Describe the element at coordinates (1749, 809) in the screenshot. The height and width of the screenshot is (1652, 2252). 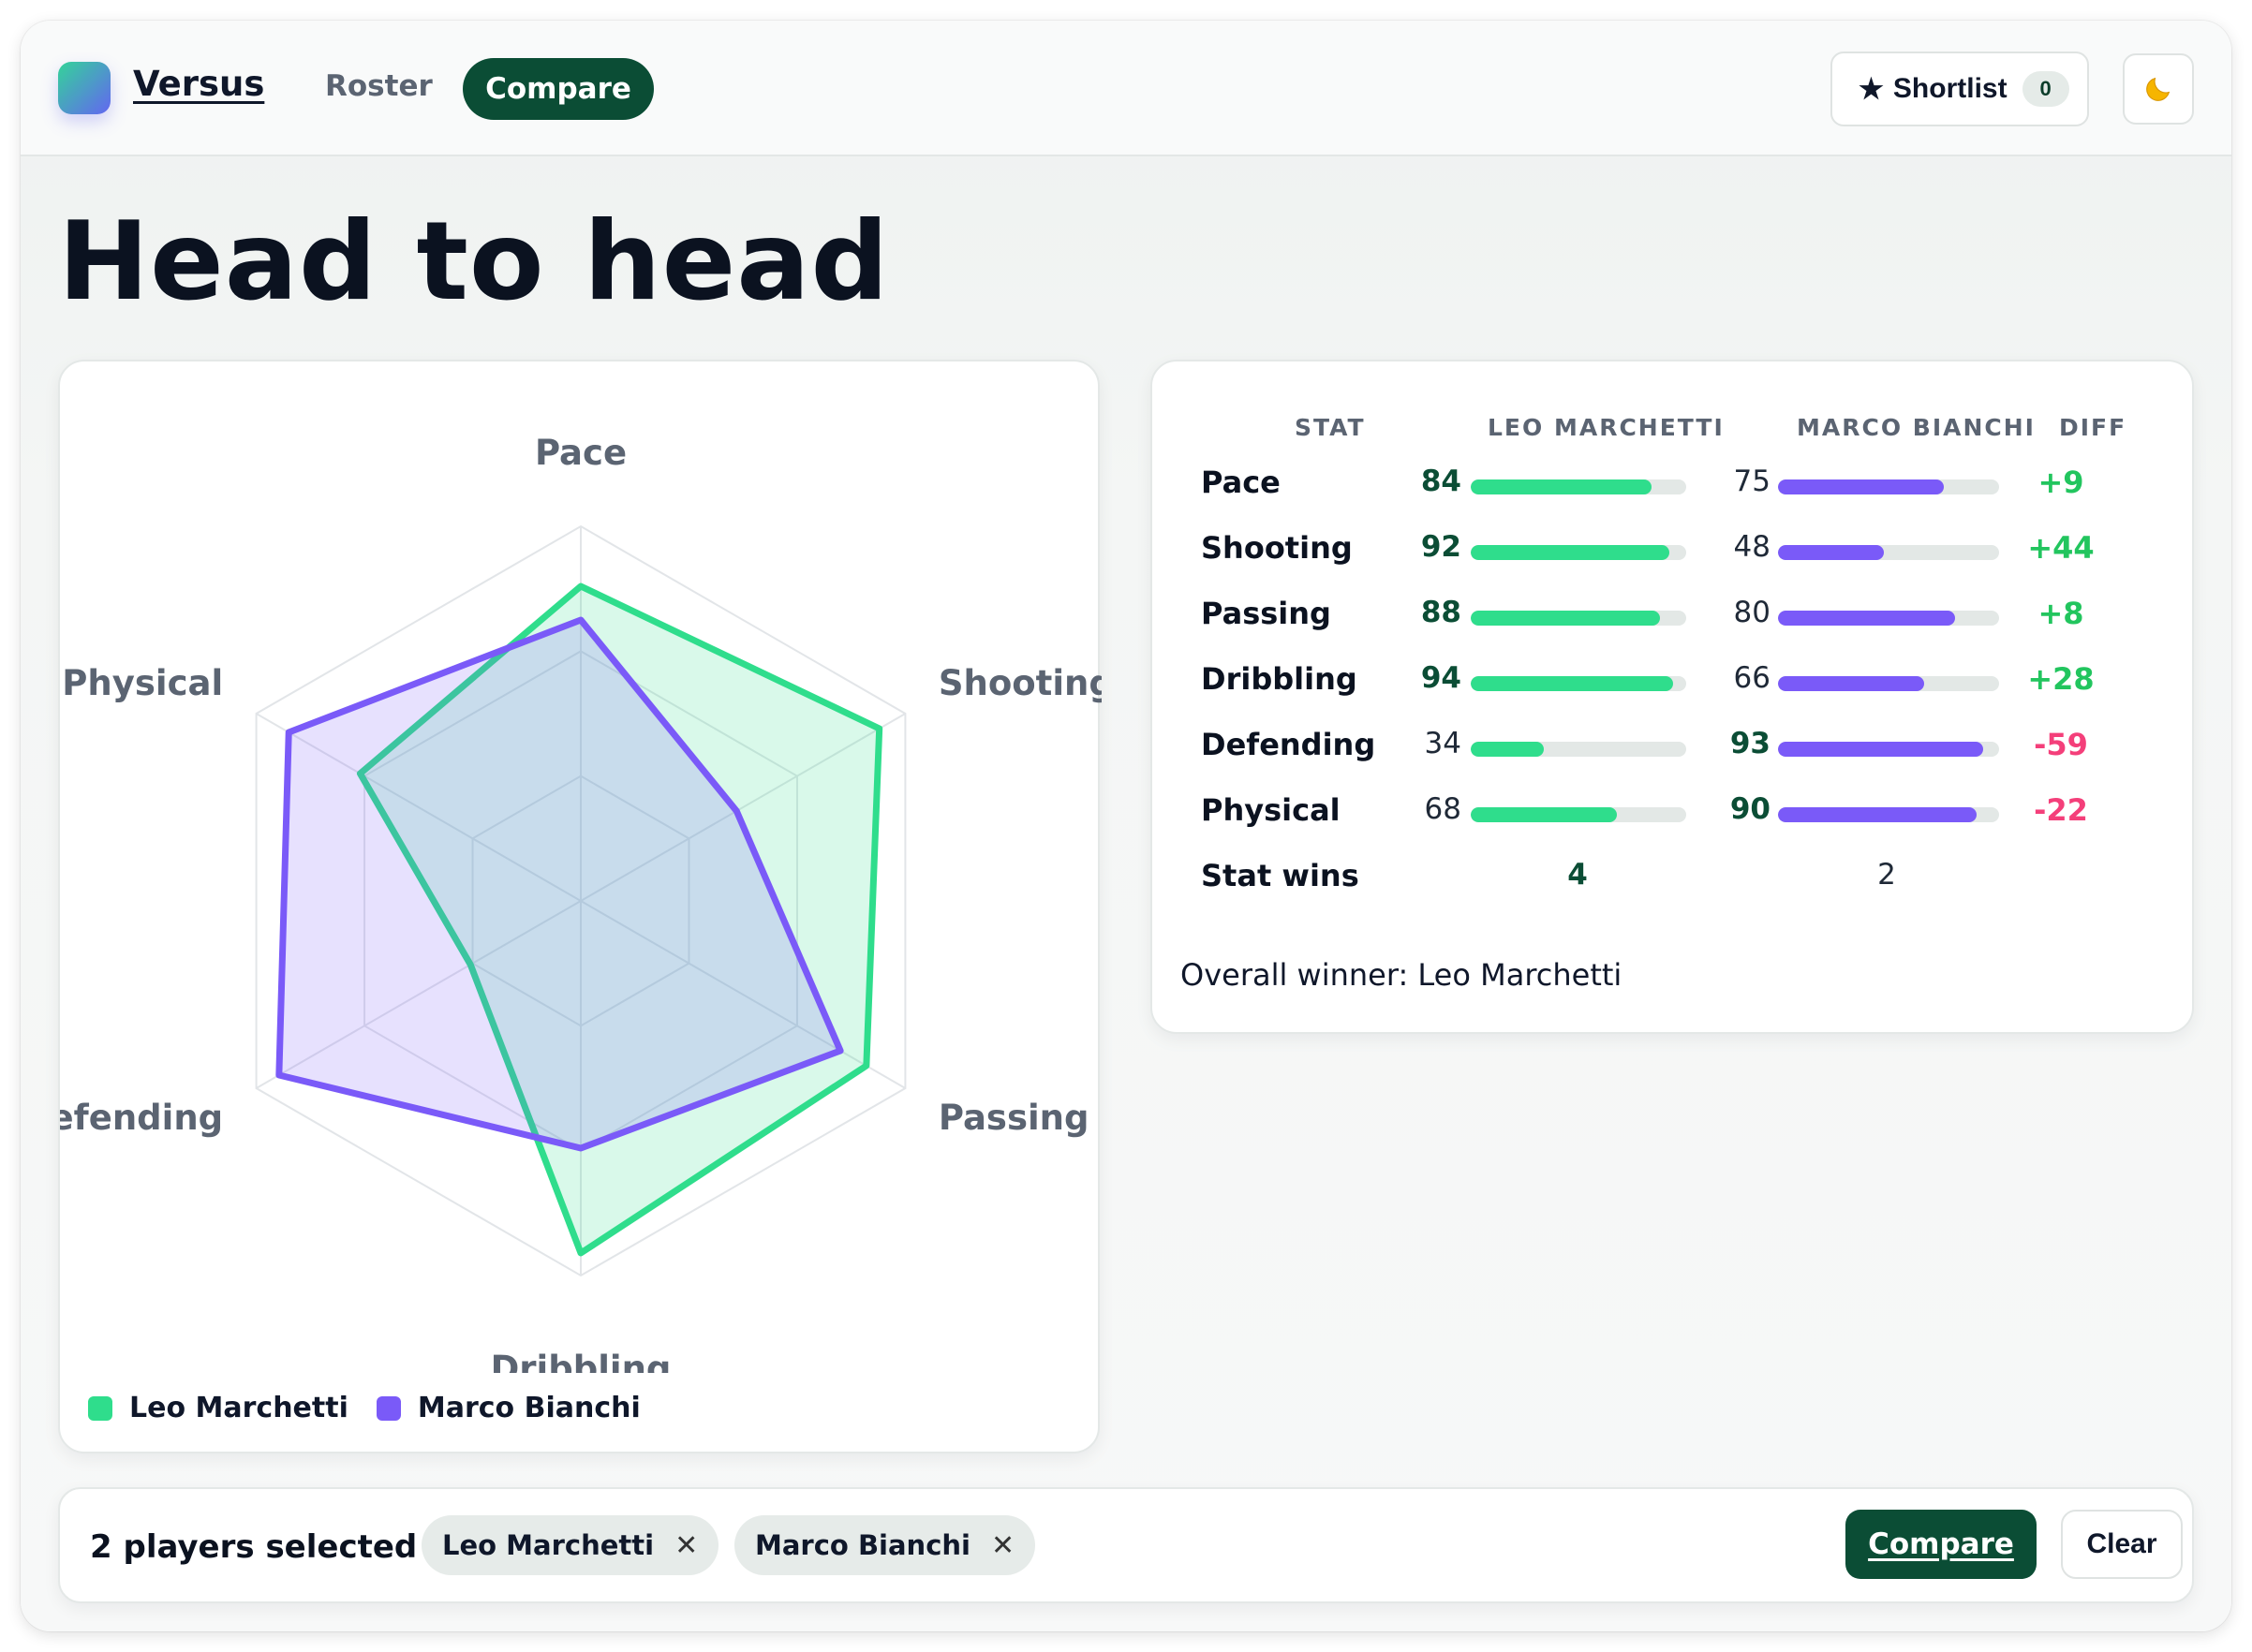
I see `player-b-value: 90` at that location.